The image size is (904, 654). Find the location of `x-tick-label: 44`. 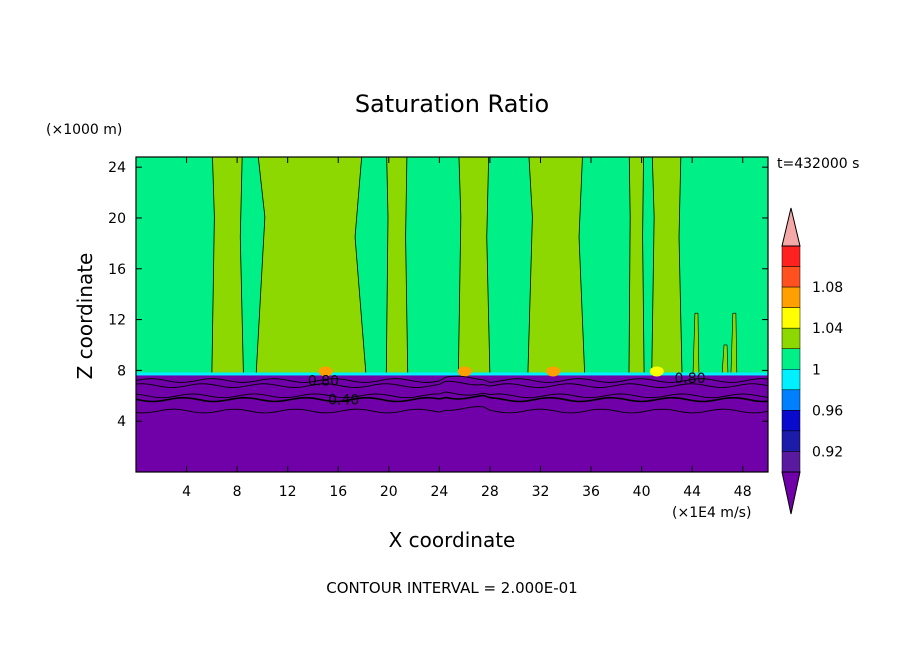

x-tick-label: 44 is located at coordinates (692, 492).